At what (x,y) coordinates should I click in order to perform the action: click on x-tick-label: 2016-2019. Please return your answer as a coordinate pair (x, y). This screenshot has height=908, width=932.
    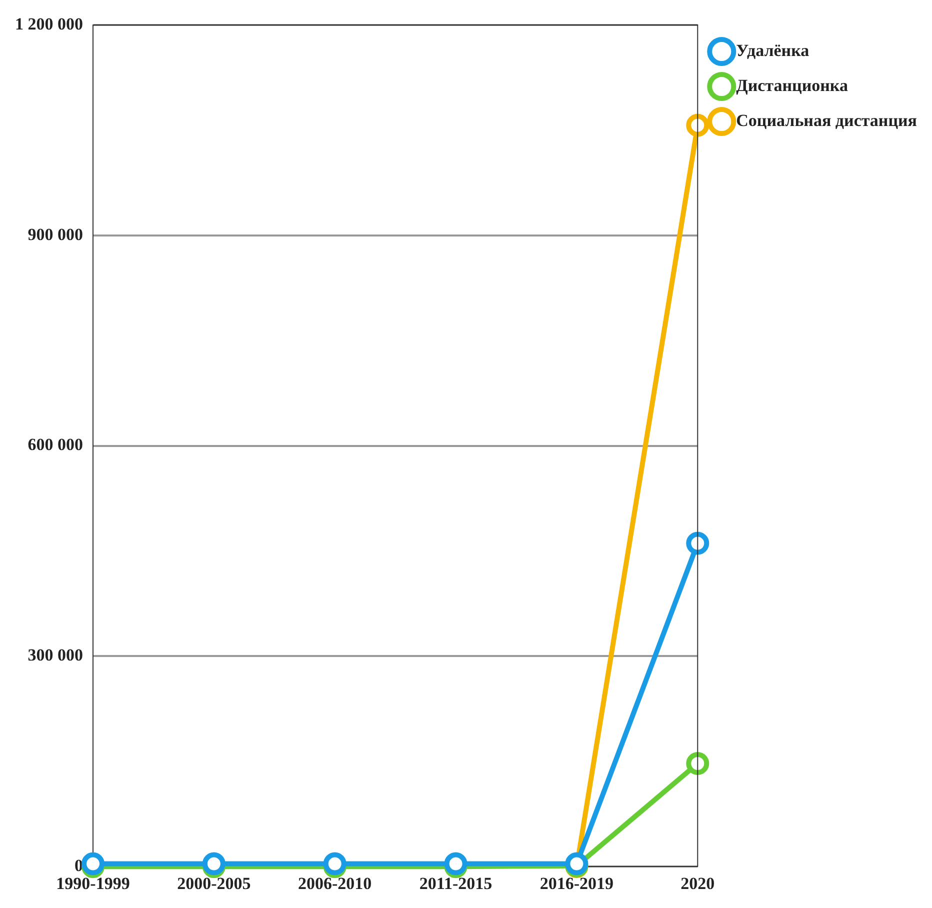
    Looking at the image, I should click on (577, 884).